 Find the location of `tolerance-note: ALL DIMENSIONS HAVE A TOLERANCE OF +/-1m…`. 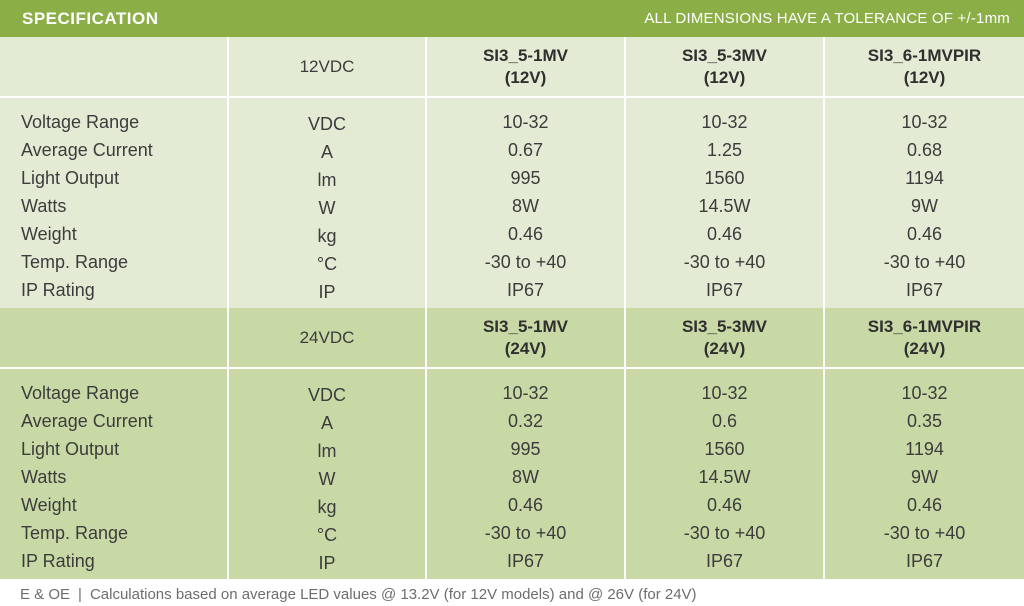

tolerance-note: ALL DIMENSIONS HAVE A TOLERANCE OF +/-1m… is located at coordinates (827, 18).